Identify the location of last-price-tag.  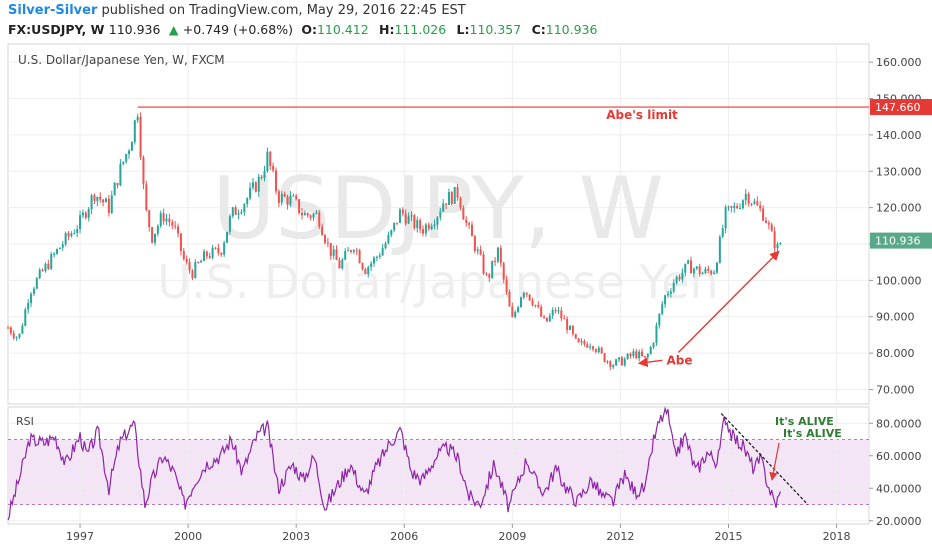
(901, 240).